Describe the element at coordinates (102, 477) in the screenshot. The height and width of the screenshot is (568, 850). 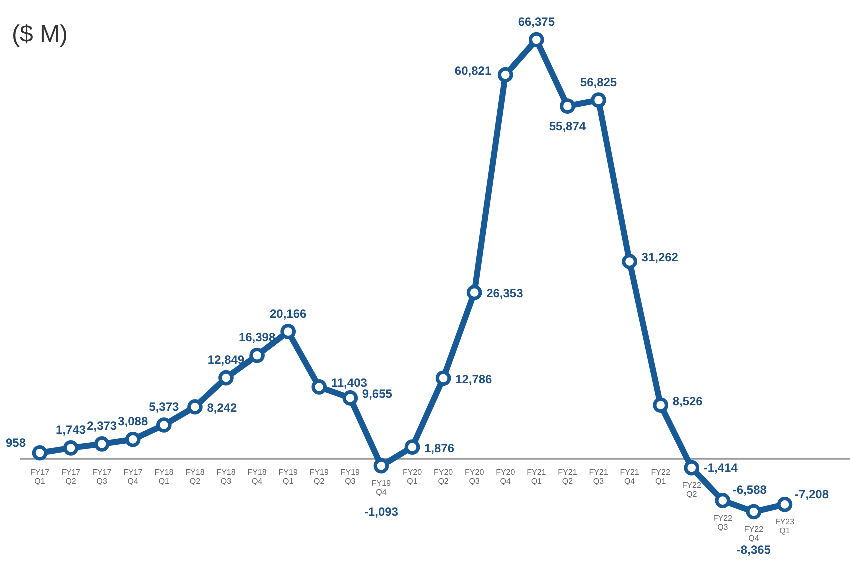
I see `x-tick-label: FY17 Q3` at that location.